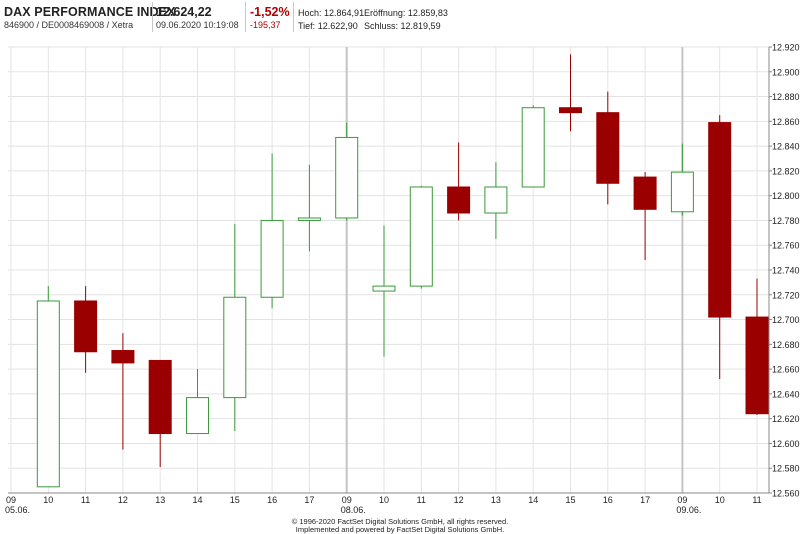 Image resolution: width=800 pixels, height=534 pixels. Describe the element at coordinates (786, 271) in the screenshot. I see `y-tick-label: 12.740` at that location.